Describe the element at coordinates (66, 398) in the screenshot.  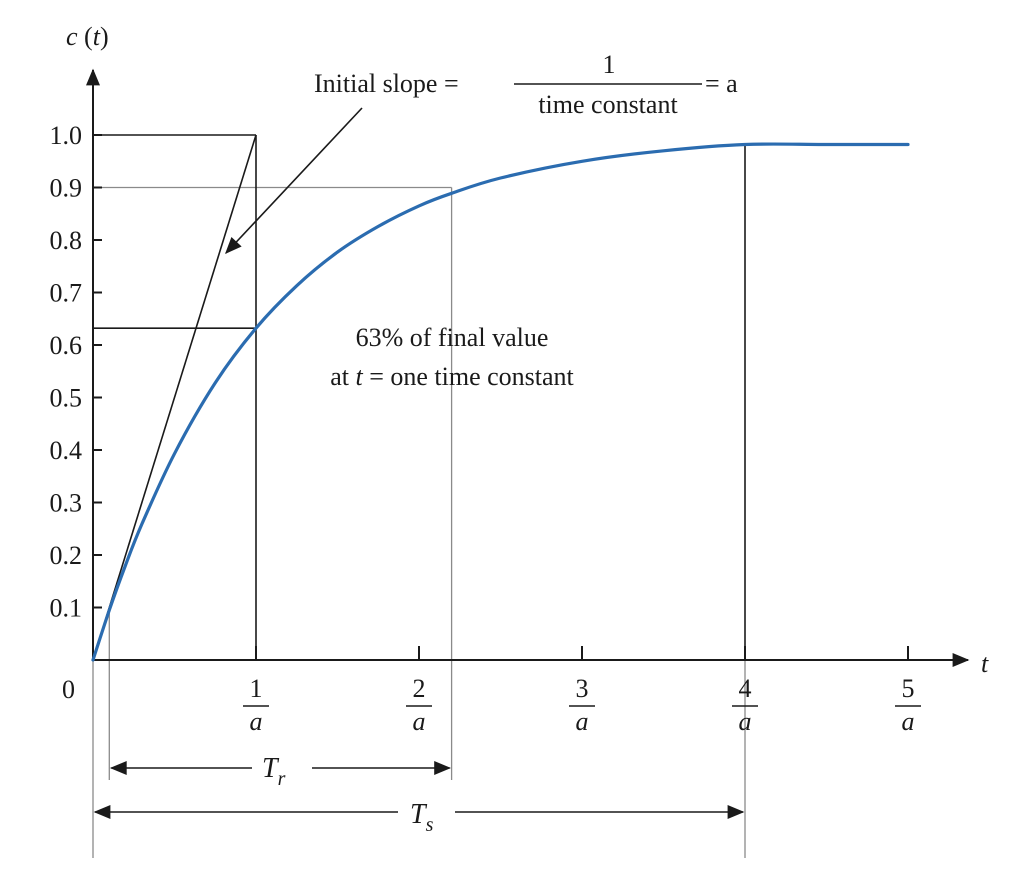
I see `y-tick-label: 0.5` at that location.